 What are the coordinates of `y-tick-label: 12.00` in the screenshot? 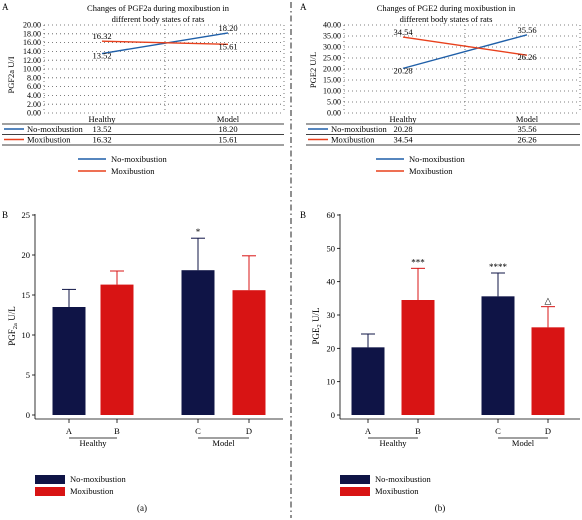 It's located at (32, 60).